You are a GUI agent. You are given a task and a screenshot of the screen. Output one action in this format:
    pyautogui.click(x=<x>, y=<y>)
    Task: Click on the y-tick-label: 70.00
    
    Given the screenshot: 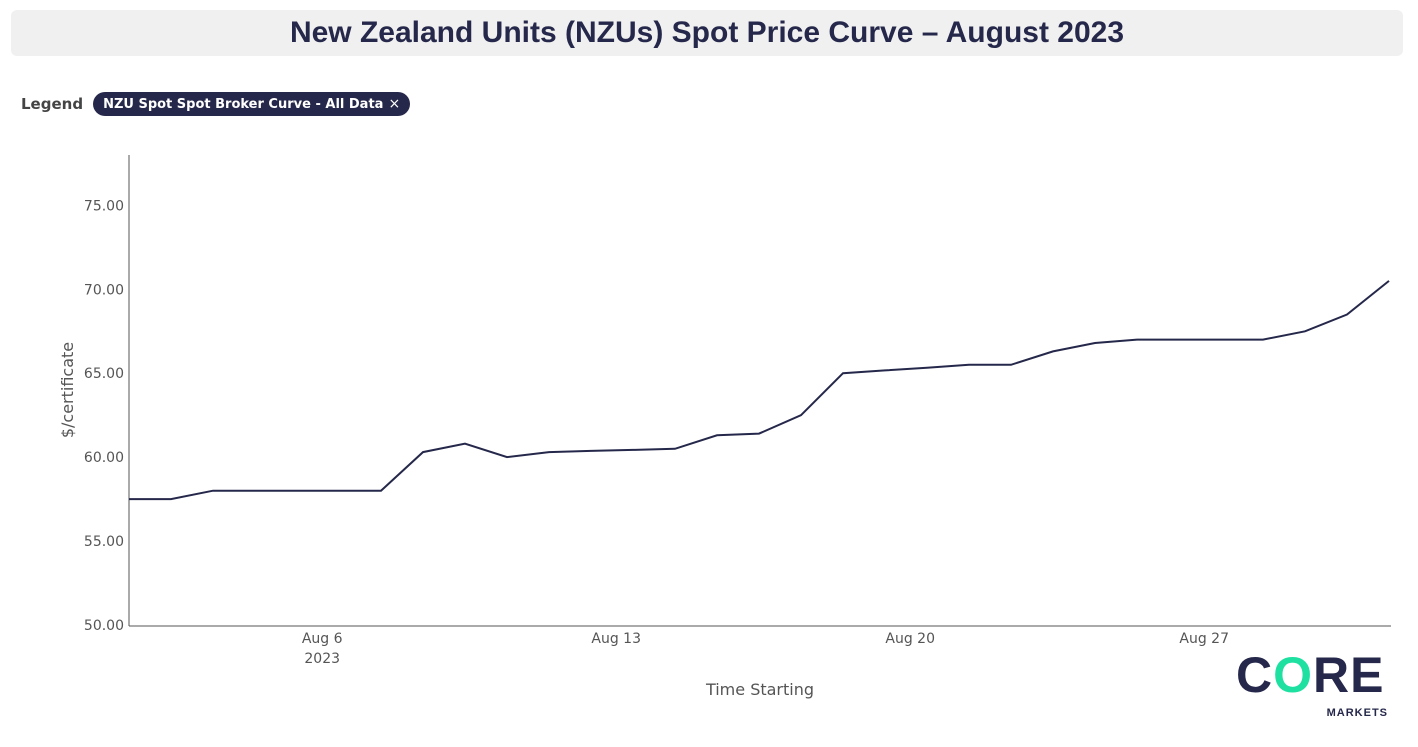 What is the action you would take?
    pyautogui.click(x=104, y=290)
    